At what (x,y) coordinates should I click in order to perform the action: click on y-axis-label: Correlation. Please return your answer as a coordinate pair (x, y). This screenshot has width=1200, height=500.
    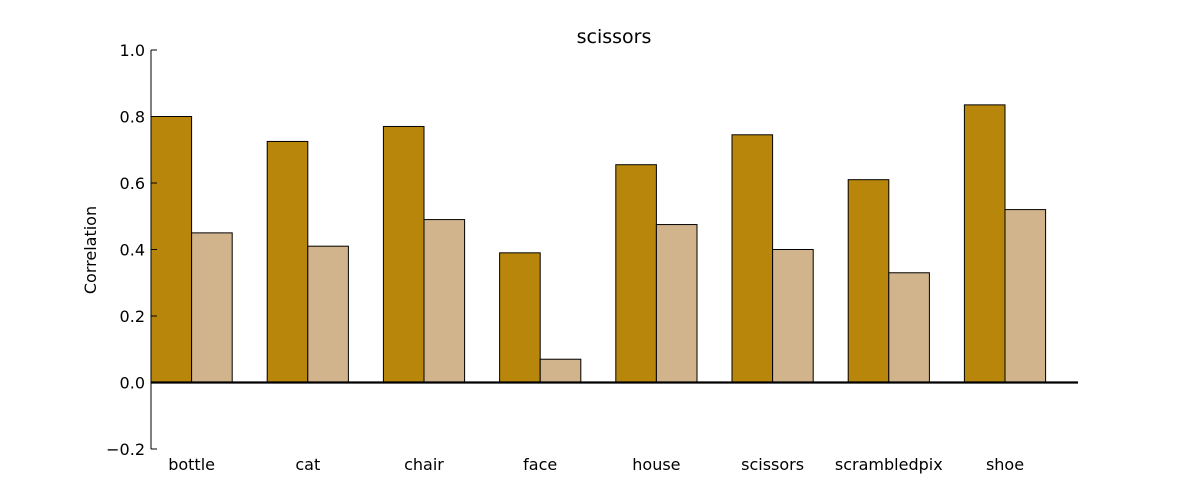
    Looking at the image, I should click on (90, 250).